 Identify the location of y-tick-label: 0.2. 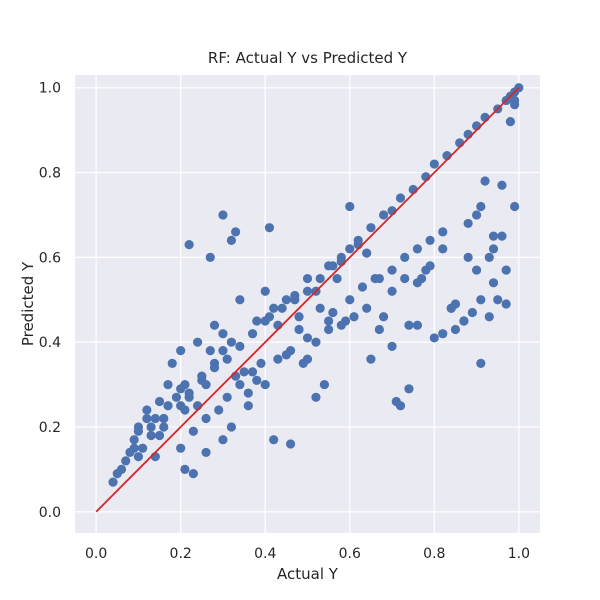
(50, 428).